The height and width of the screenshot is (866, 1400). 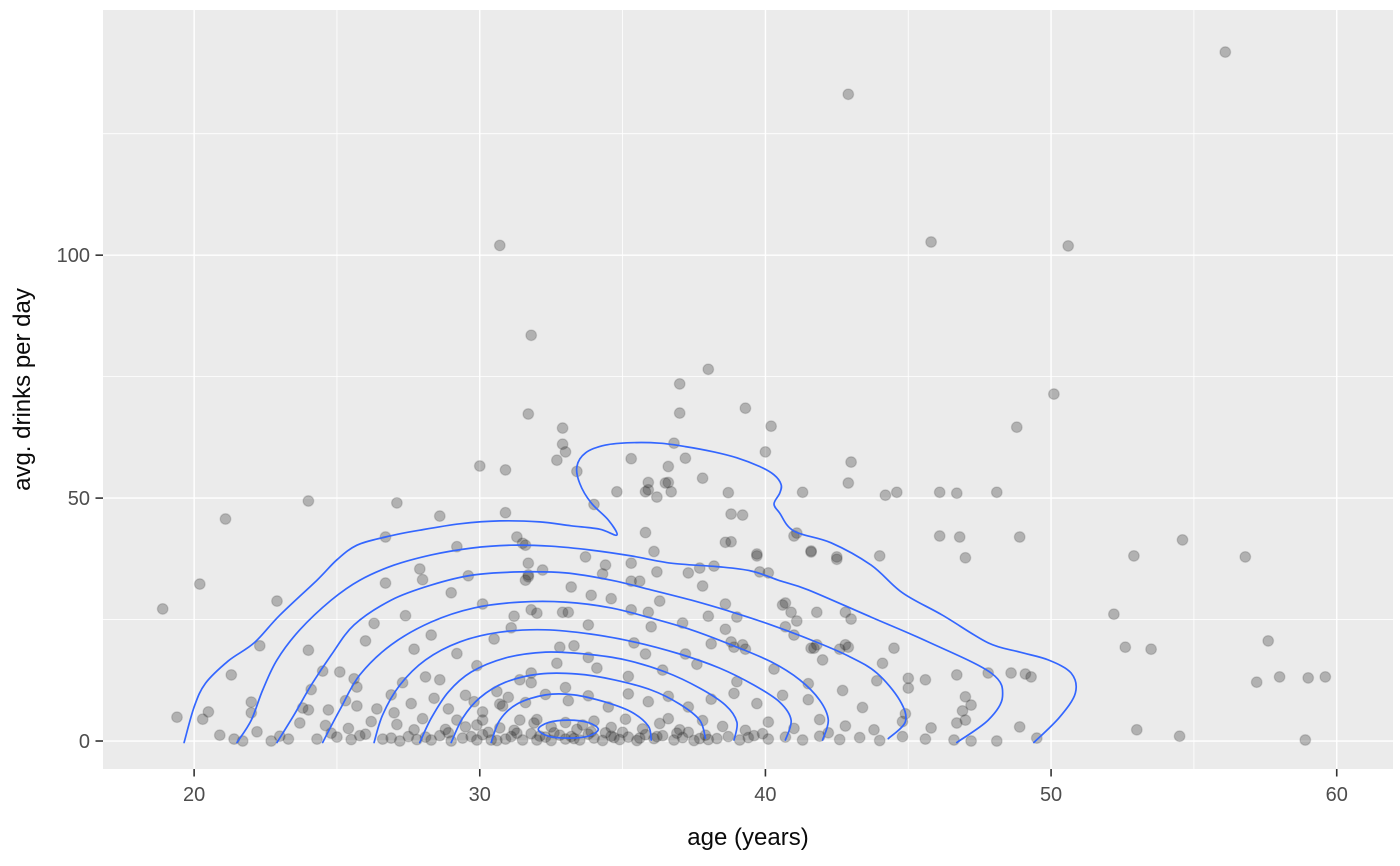 What do you see at coordinates (1051, 795) in the screenshot?
I see `x-tick-label: 50` at bounding box center [1051, 795].